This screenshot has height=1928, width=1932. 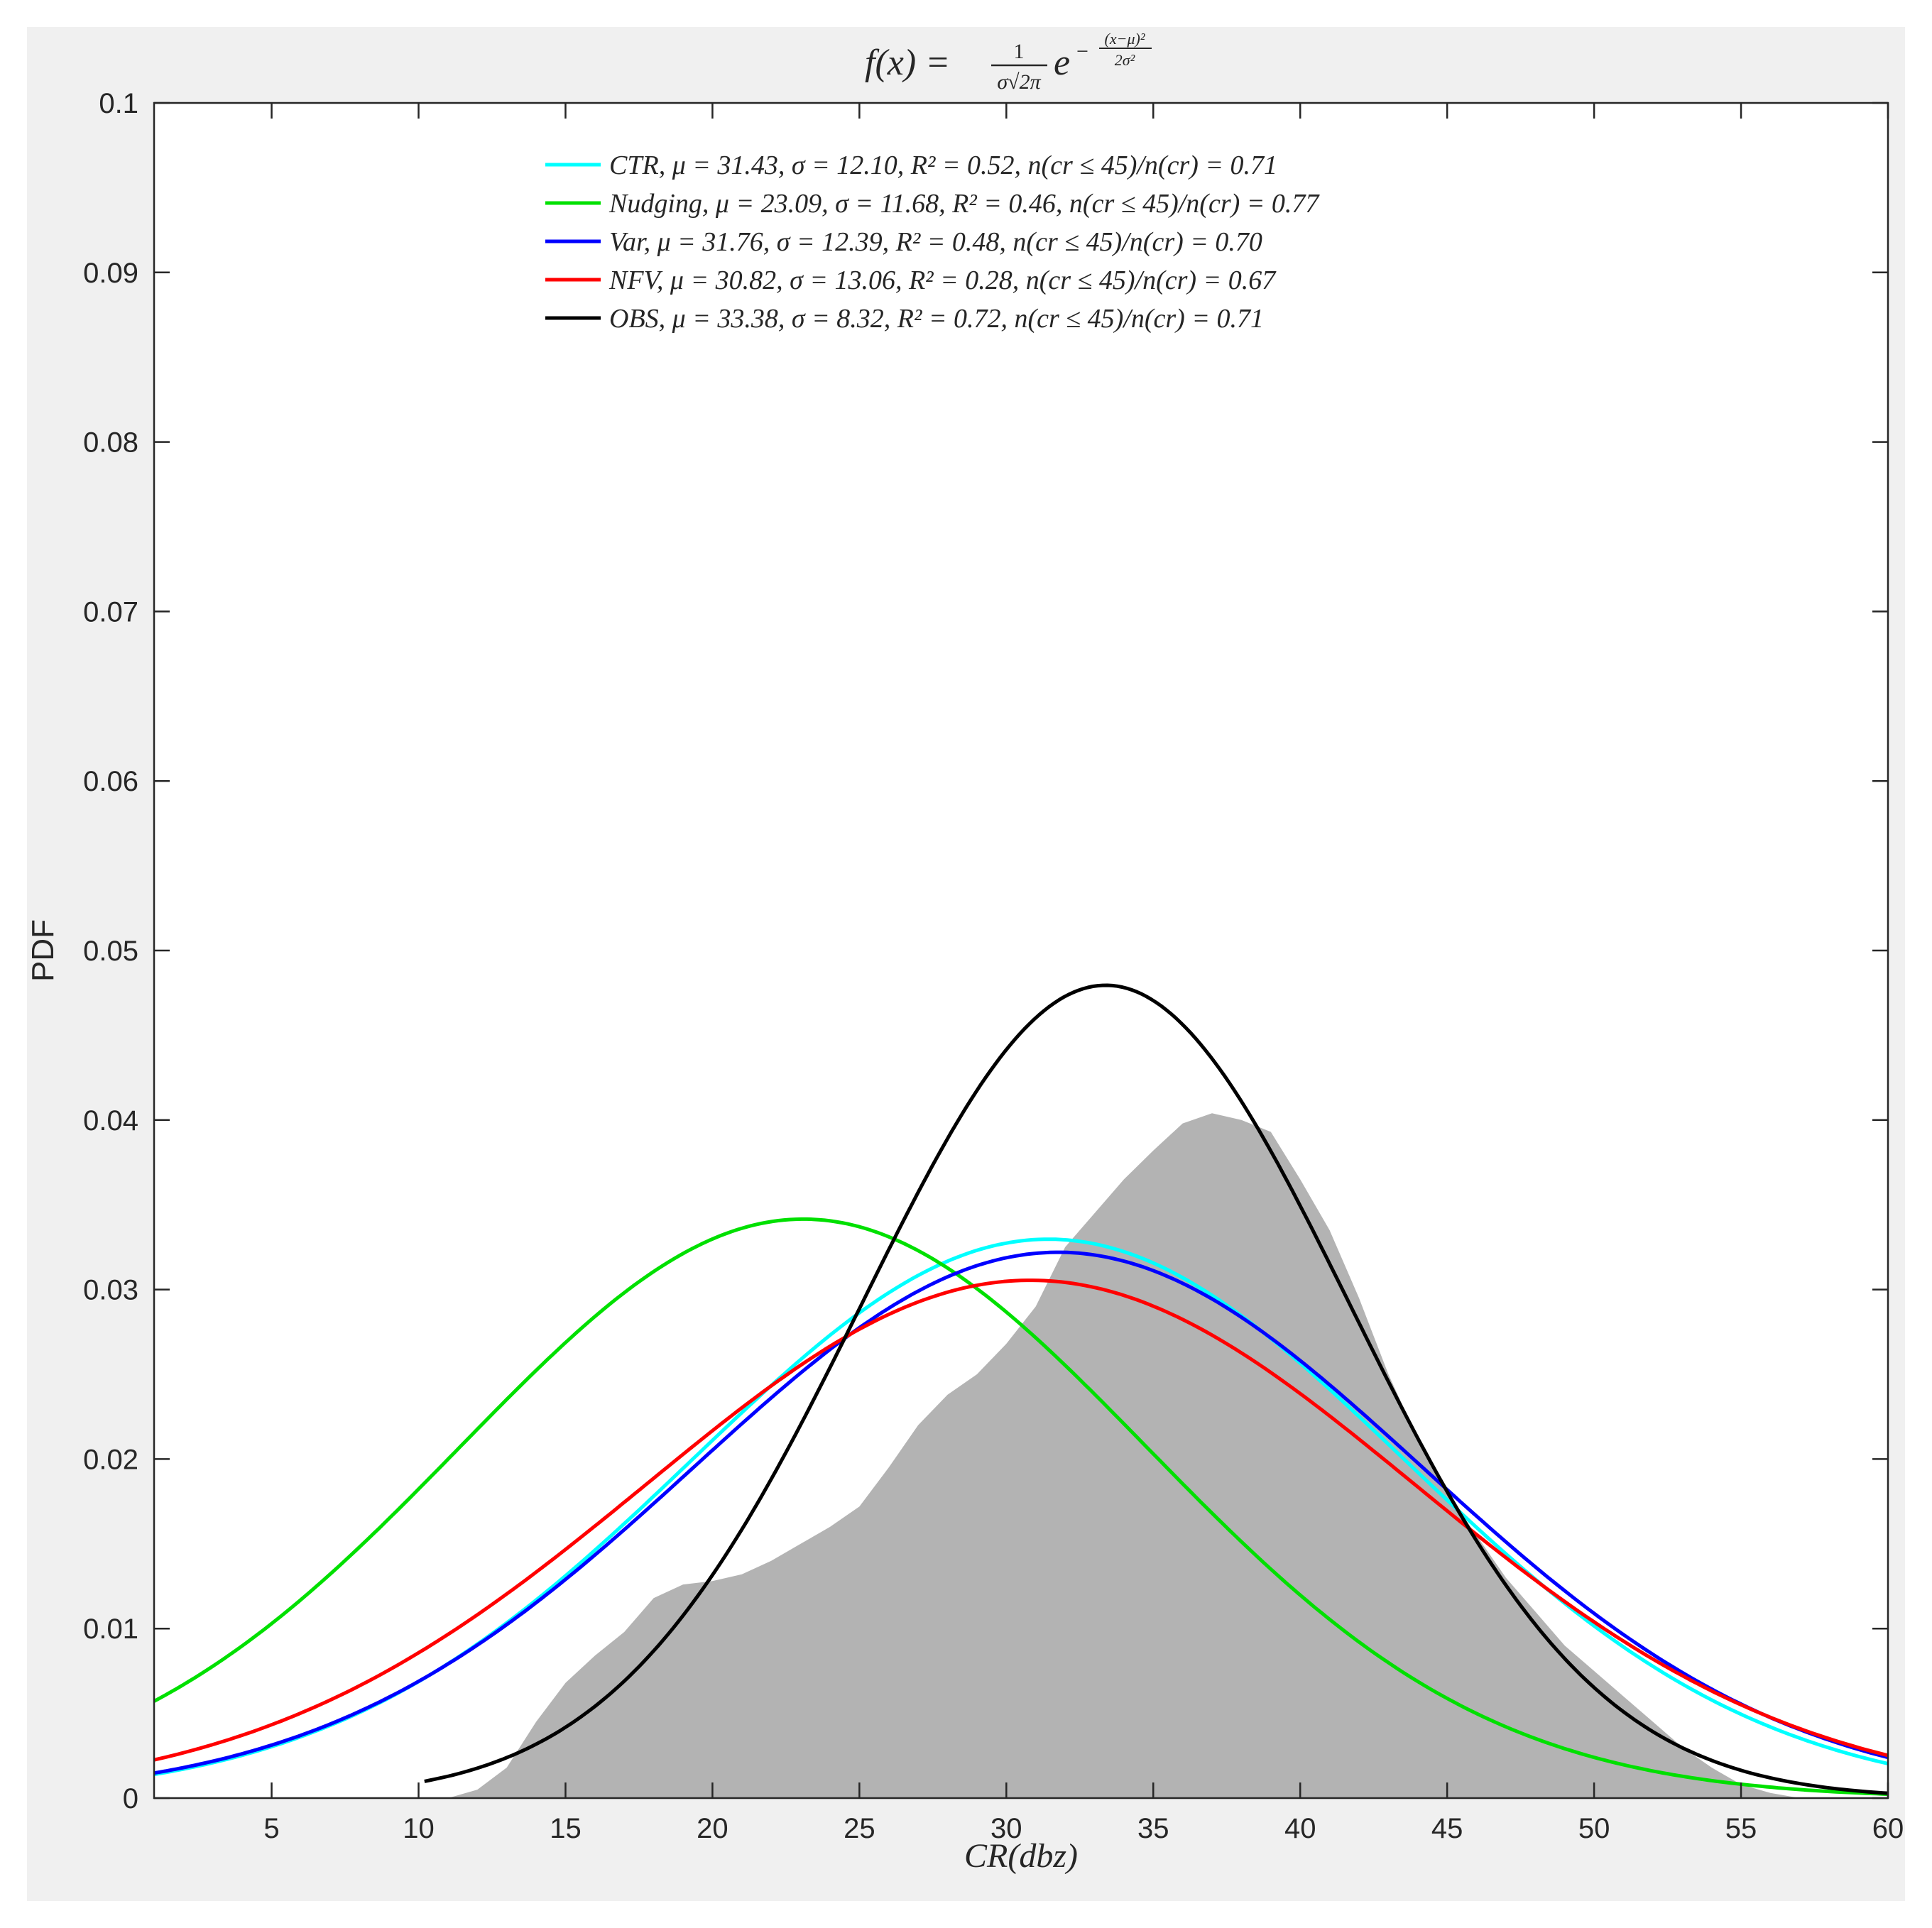 I want to click on x-tick-label: 55, so click(x=1741, y=1829).